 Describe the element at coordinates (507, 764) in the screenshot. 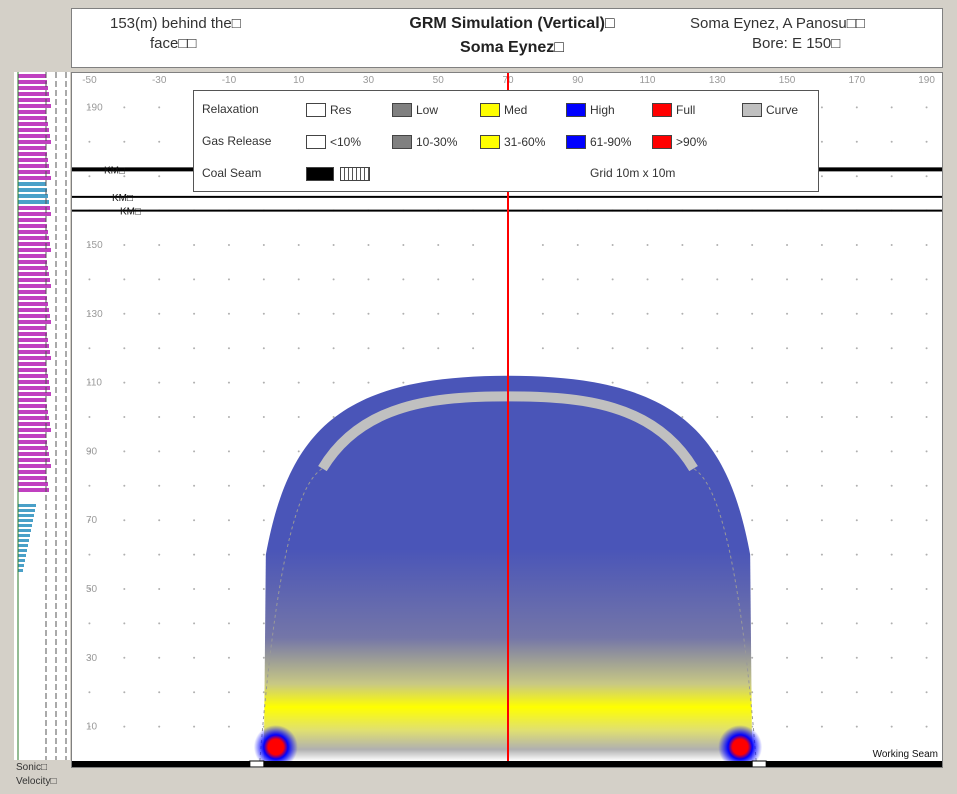

I see `working-seam` at that location.